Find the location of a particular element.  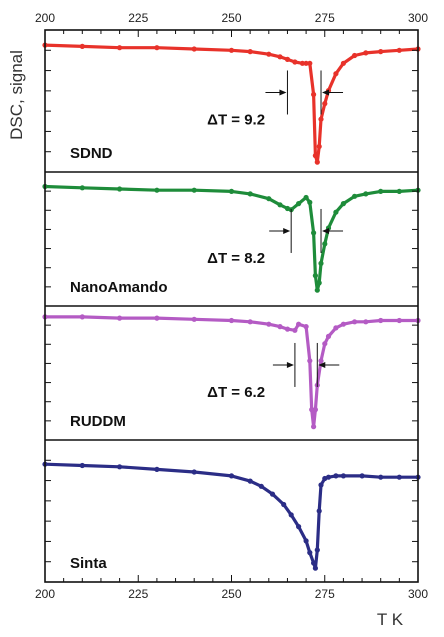

delta-t-label: ΔT = 8.2 is located at coordinates (236, 258).